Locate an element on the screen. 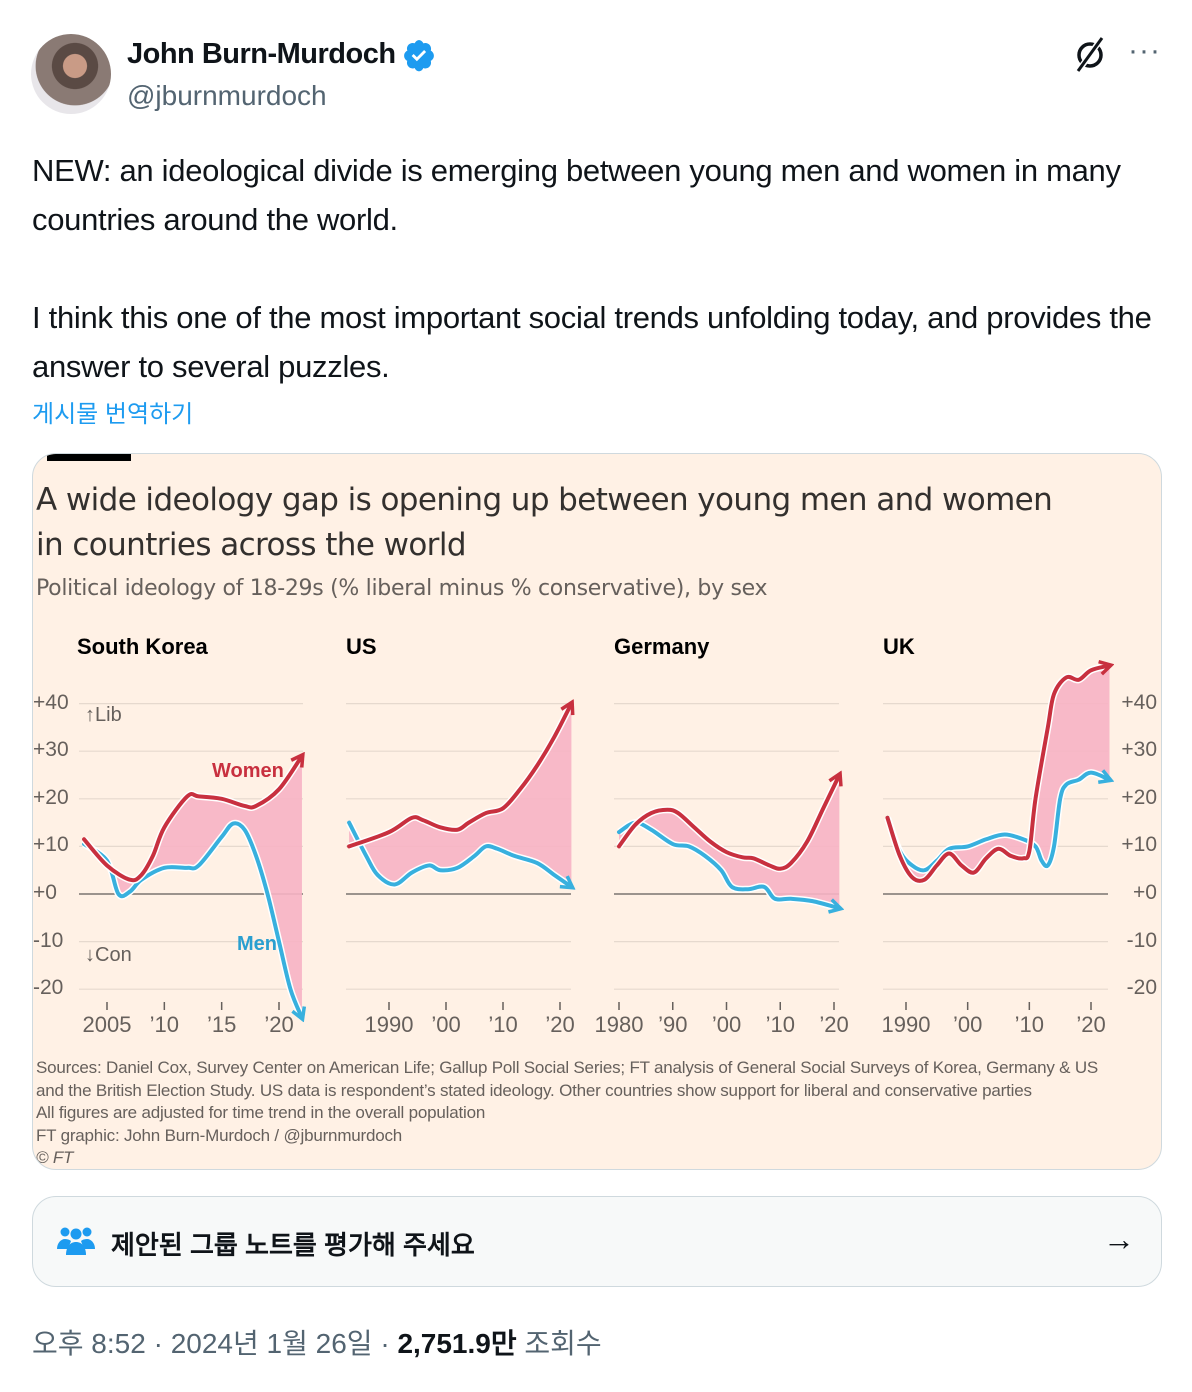 The width and height of the screenshot is (1192, 1392). views-label: 조회수 is located at coordinates (563, 1343).